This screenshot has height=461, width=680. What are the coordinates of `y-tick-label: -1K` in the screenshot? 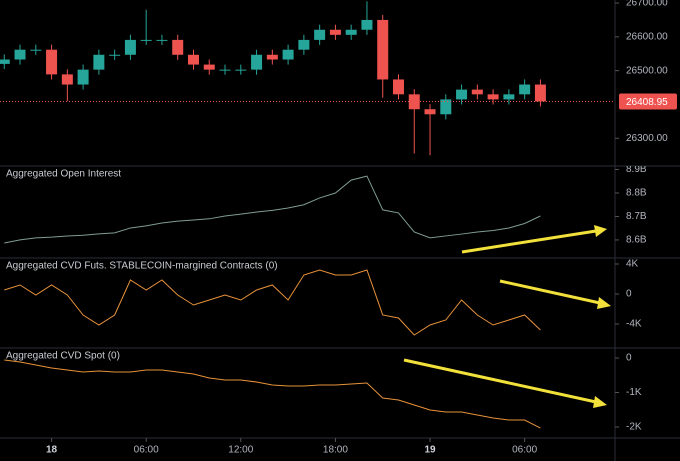 It's located at (634, 392).